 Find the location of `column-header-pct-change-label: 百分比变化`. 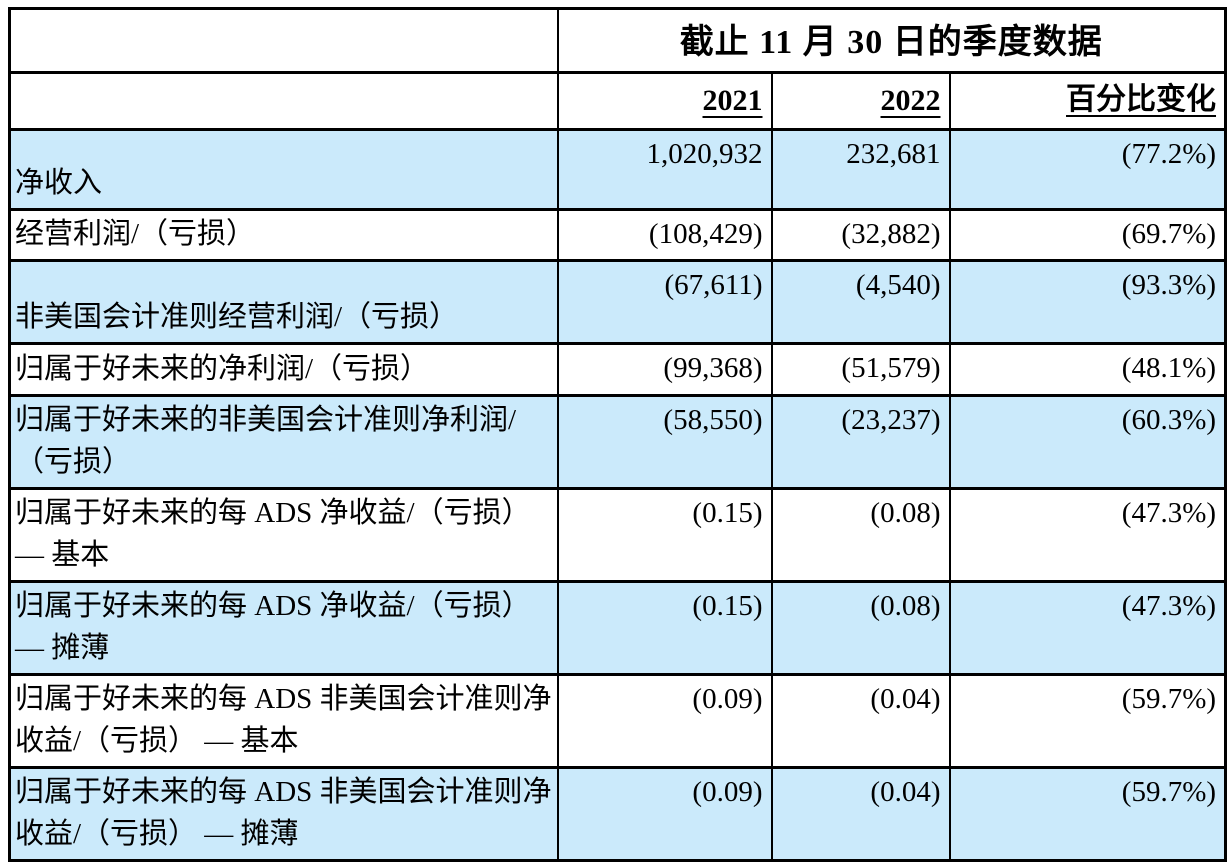

column-header-pct-change-label: 百分比变化 is located at coordinates (1141, 99).